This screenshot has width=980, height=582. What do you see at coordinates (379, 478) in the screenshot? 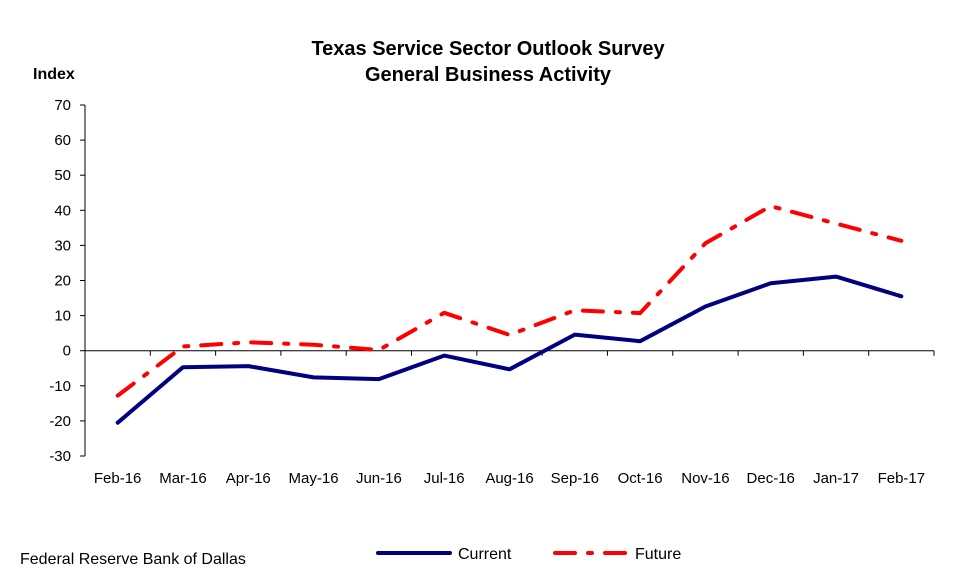
I see `x-tick-label: Jun-16` at bounding box center [379, 478].